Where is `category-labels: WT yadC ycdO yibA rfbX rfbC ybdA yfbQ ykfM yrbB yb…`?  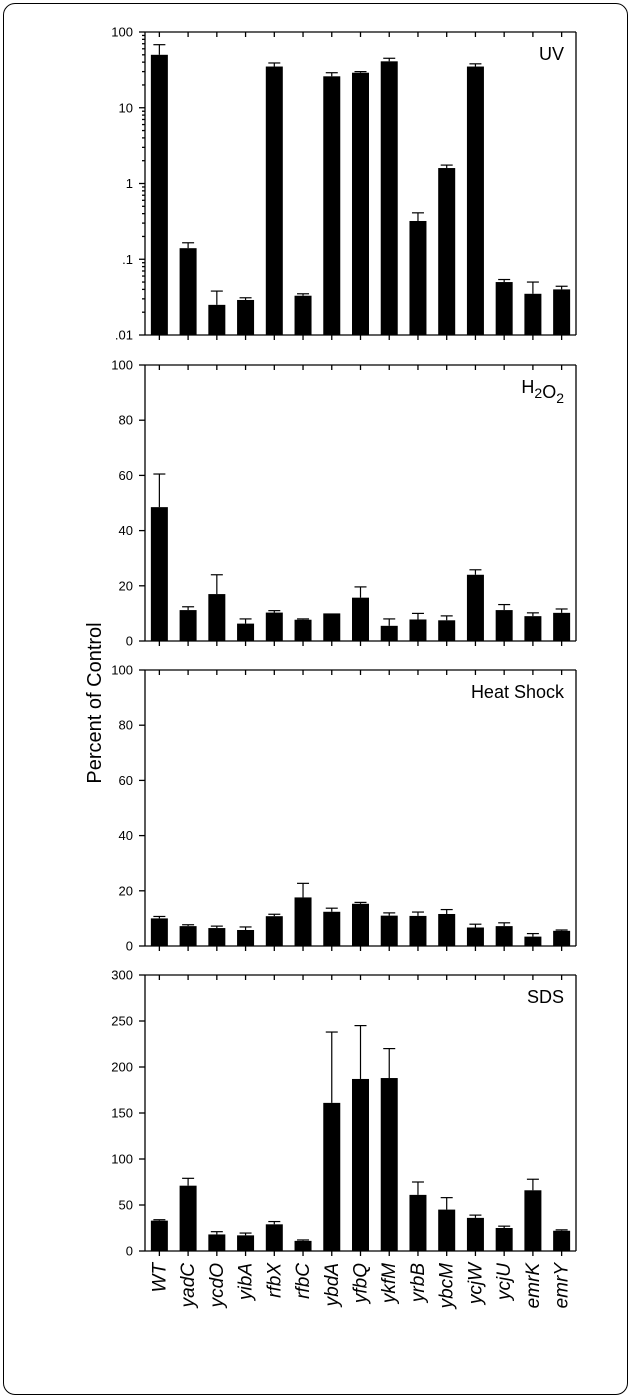 category-labels: WT yadC ycdO yibA rfbX rfbC ybdA yfbQ ykfM yrbB yb… is located at coordinates (360, 1285).